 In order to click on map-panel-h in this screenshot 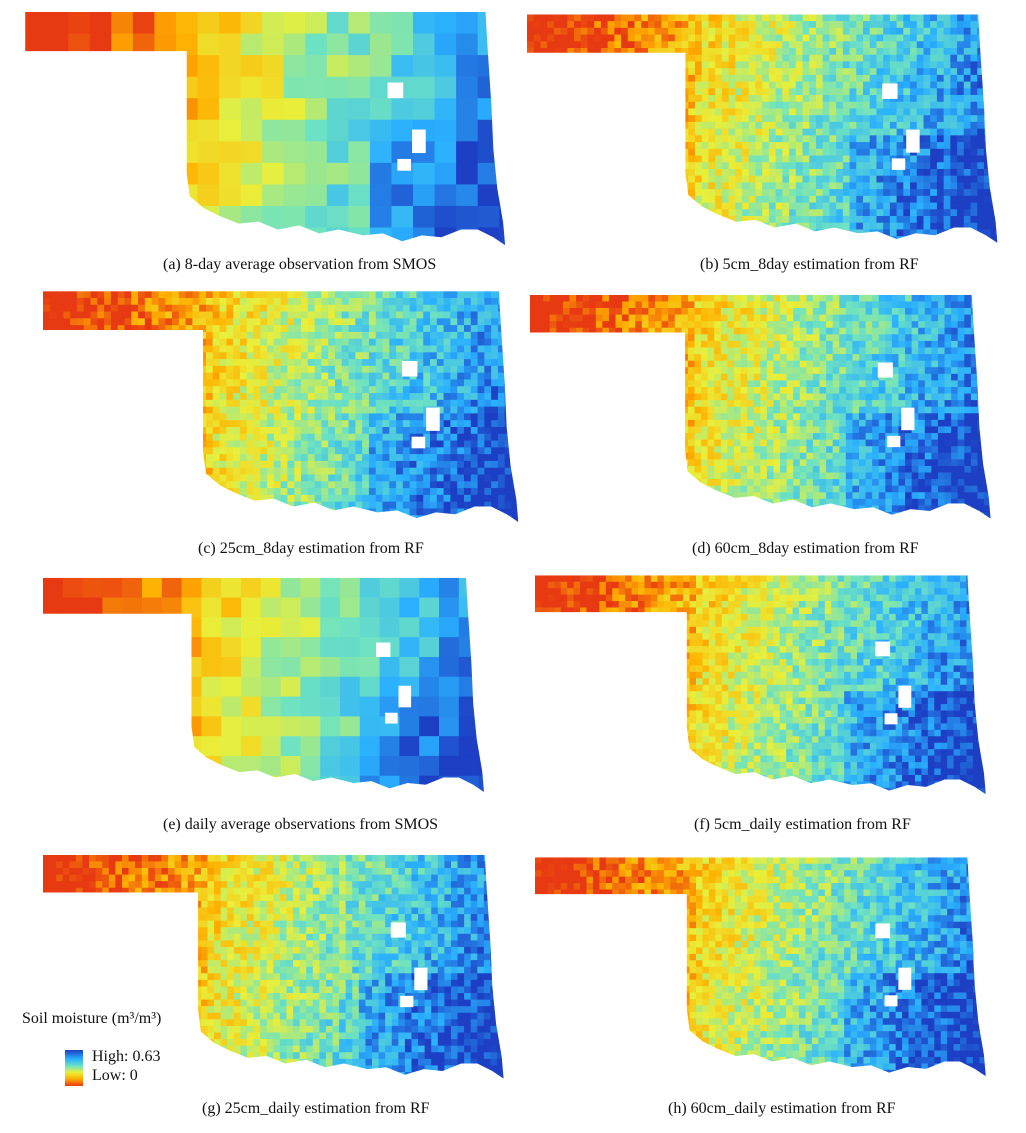, I will do `click(765, 970)`.